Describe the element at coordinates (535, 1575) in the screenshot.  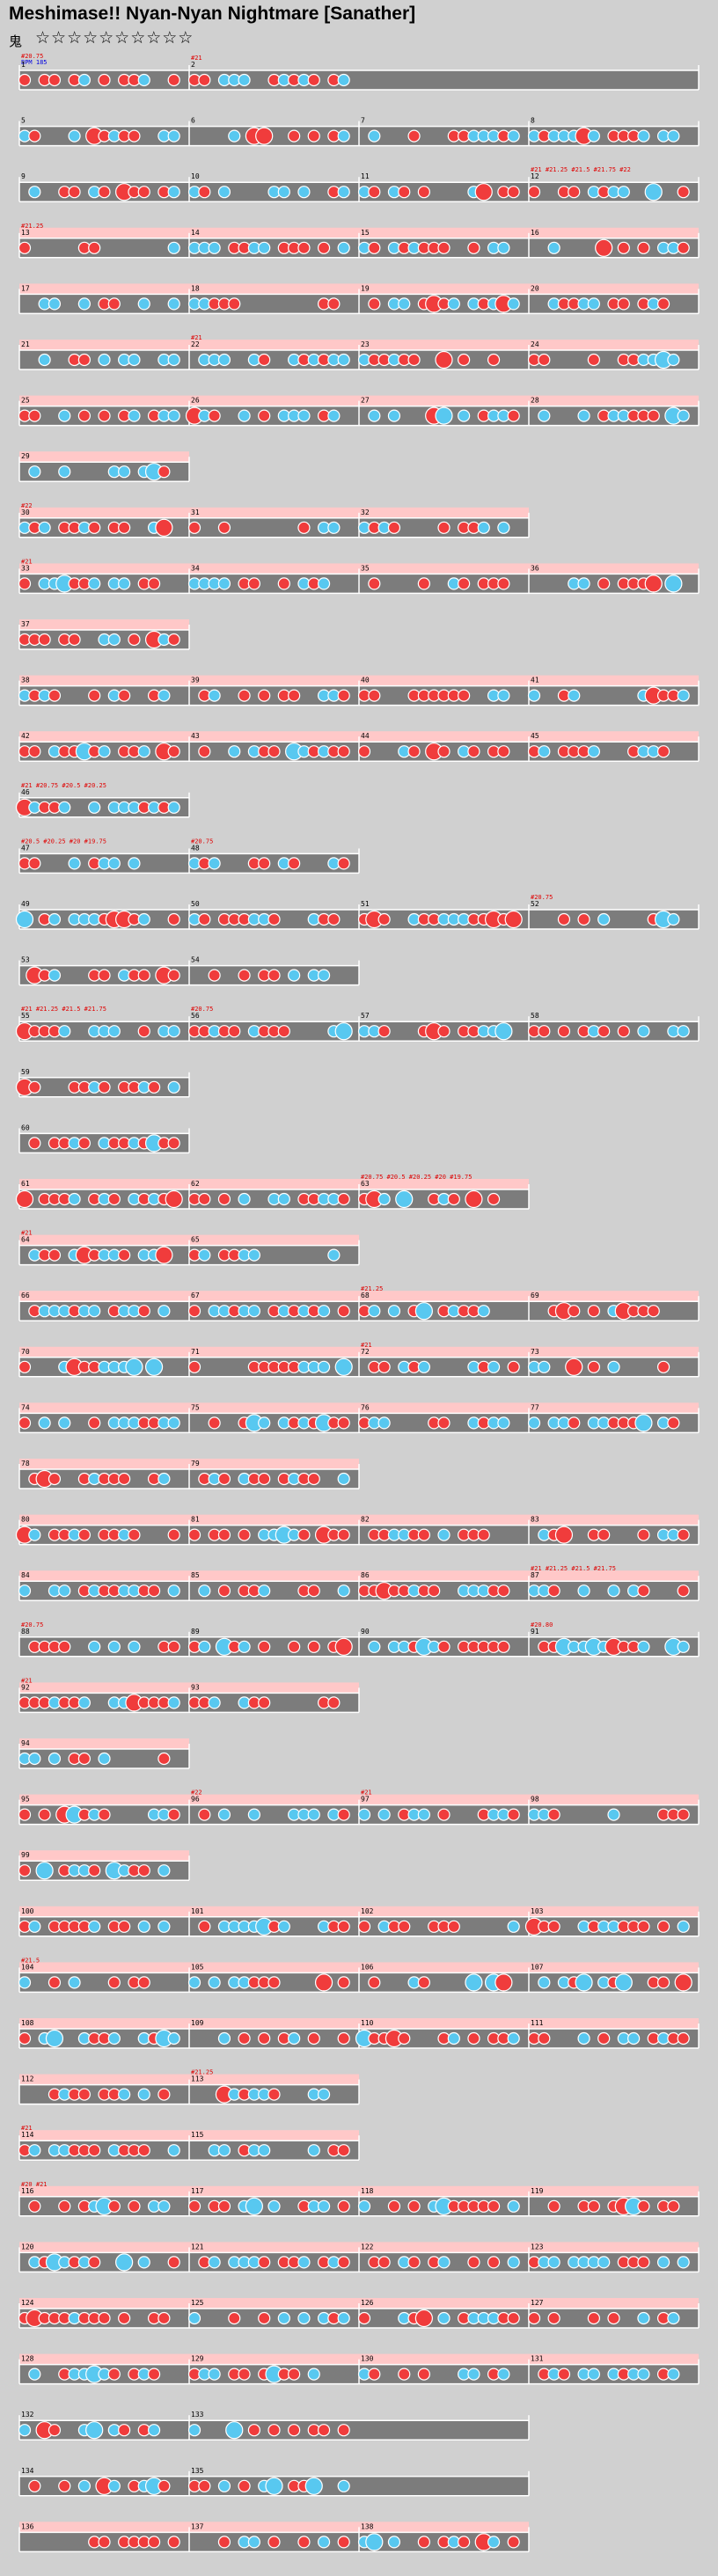
I see `bar-number: 87` at that location.